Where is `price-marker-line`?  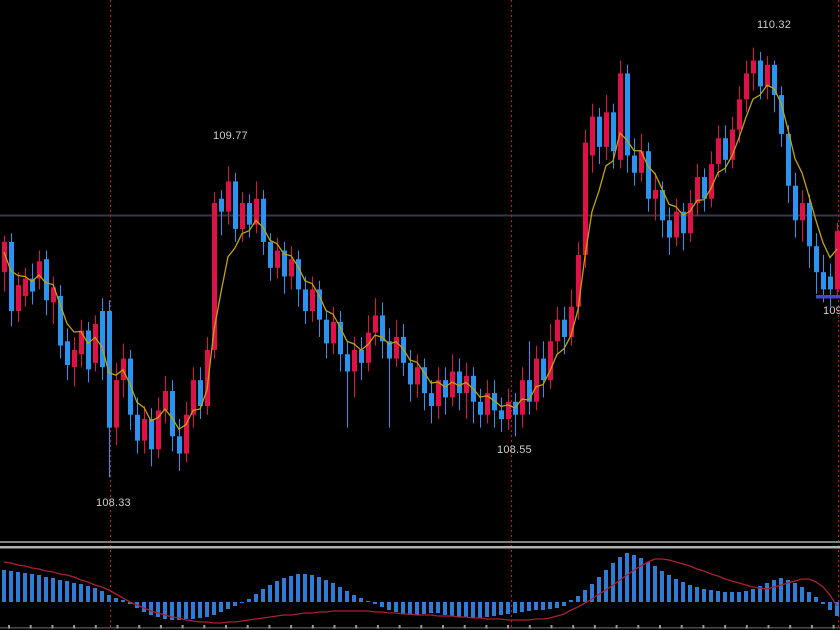 price-marker-line is located at coordinates (828, 297).